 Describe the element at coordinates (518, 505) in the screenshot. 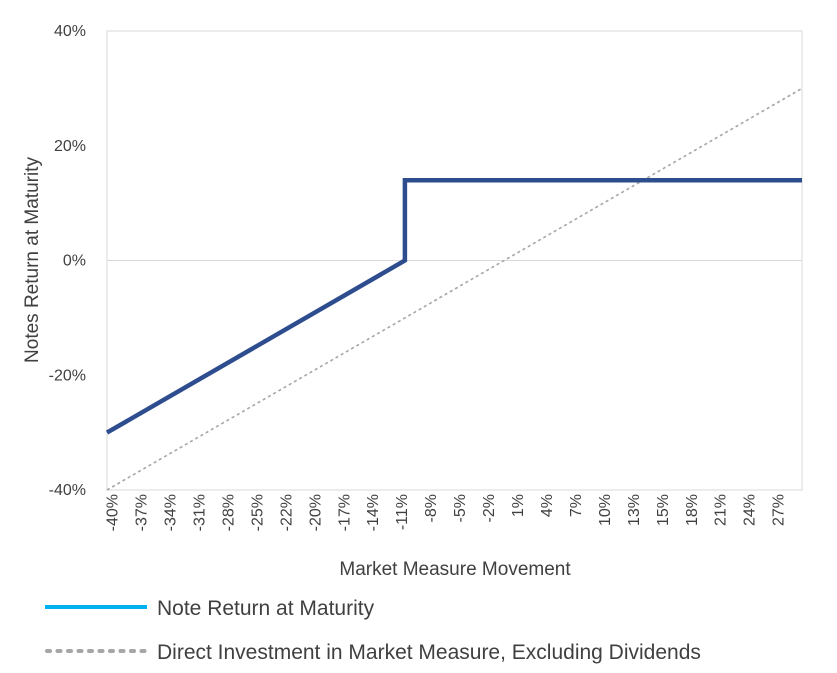

I see `x-tick-label: 1%` at that location.